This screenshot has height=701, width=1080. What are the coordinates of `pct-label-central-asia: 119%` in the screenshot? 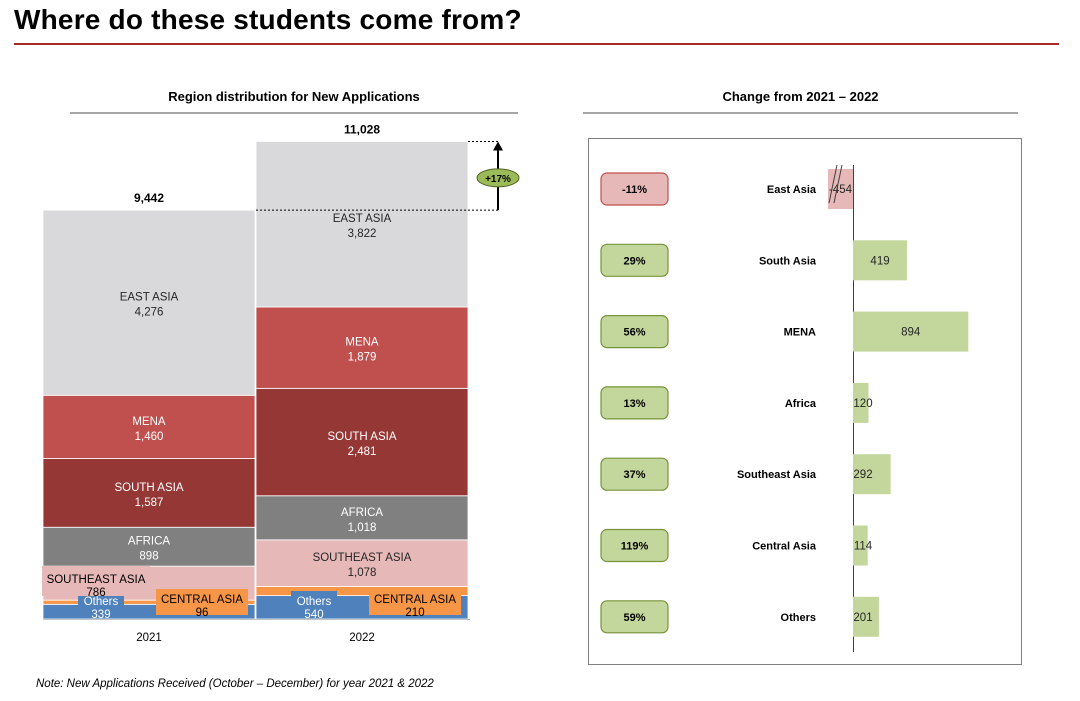 It's located at (635, 547).